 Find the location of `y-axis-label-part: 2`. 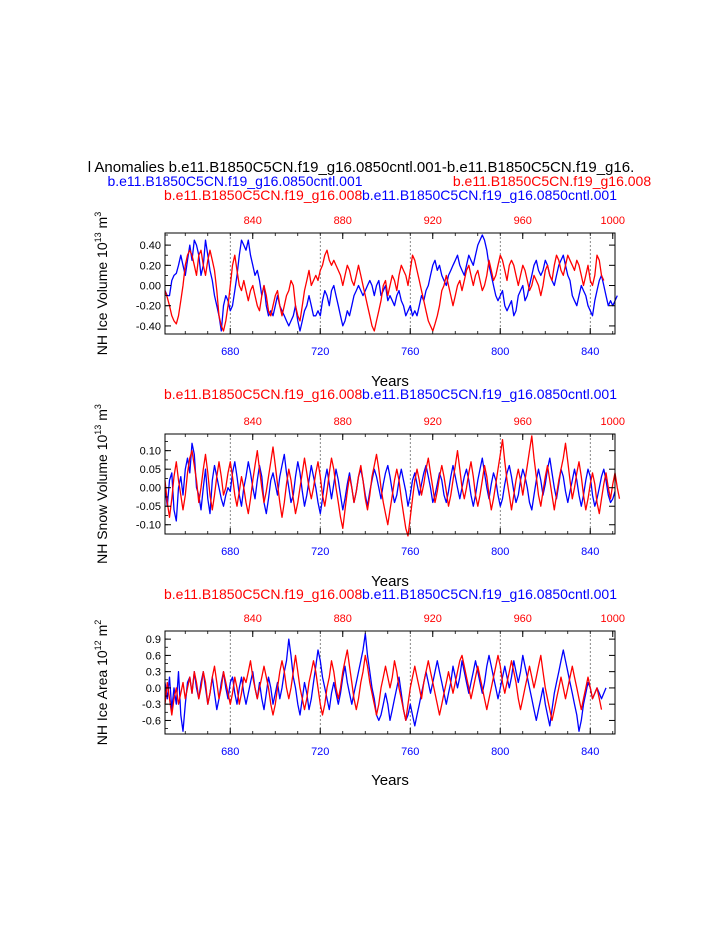

y-axis-label-part: 2 is located at coordinates (98, 622).